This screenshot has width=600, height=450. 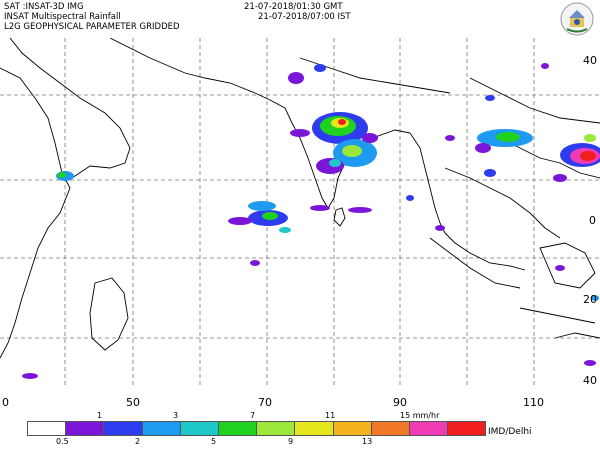 What do you see at coordinates (5, 402) in the screenshot?
I see `lon-tick-label: 0` at bounding box center [5, 402].